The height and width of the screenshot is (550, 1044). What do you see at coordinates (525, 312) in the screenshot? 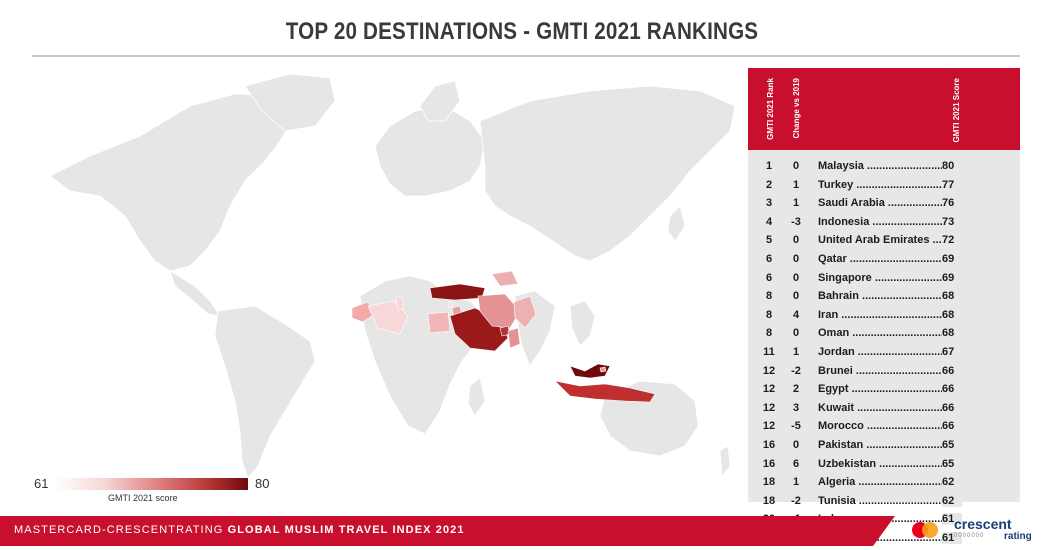
I see `pakistan-shape` at bounding box center [525, 312].